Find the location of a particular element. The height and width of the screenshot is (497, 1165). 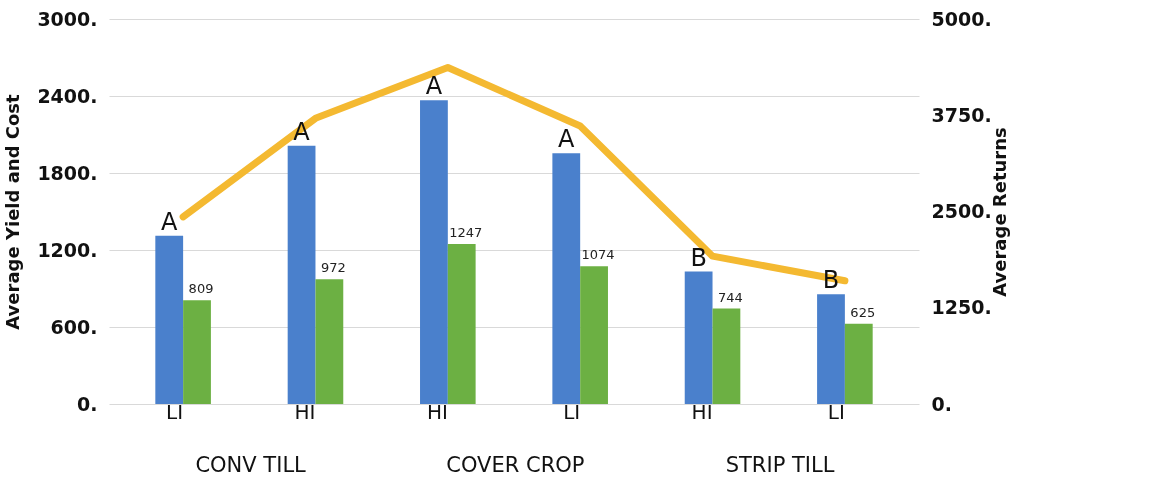

y-tick-label: 2400. is located at coordinates (67, 95).